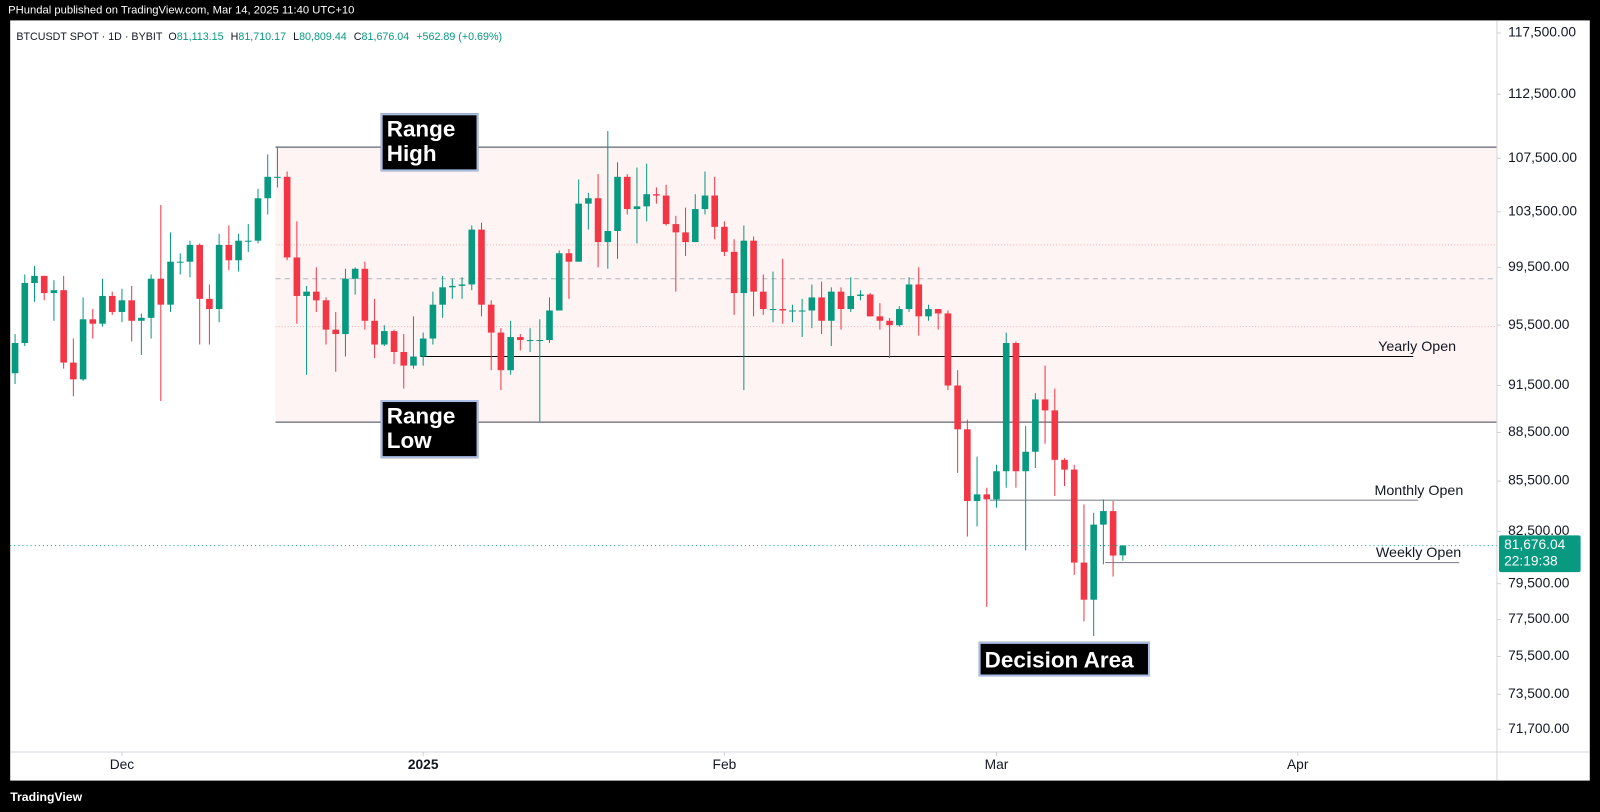 This screenshot has width=1600, height=812. Describe the element at coordinates (1539, 728) in the screenshot. I see `y-tick-label: 71,700.00` at that location.